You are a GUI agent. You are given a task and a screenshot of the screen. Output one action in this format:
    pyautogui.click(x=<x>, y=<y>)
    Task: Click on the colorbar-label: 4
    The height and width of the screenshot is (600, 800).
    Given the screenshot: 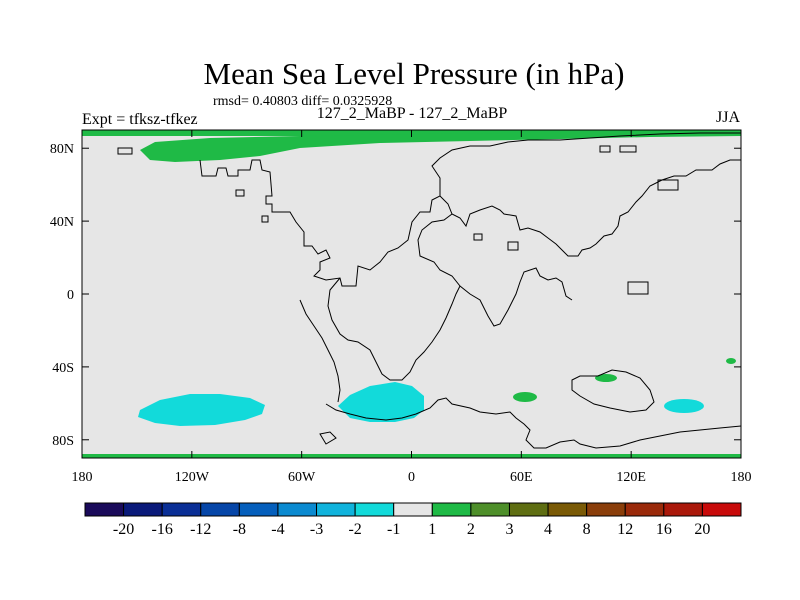 What is the action you would take?
    pyautogui.click(x=548, y=529)
    